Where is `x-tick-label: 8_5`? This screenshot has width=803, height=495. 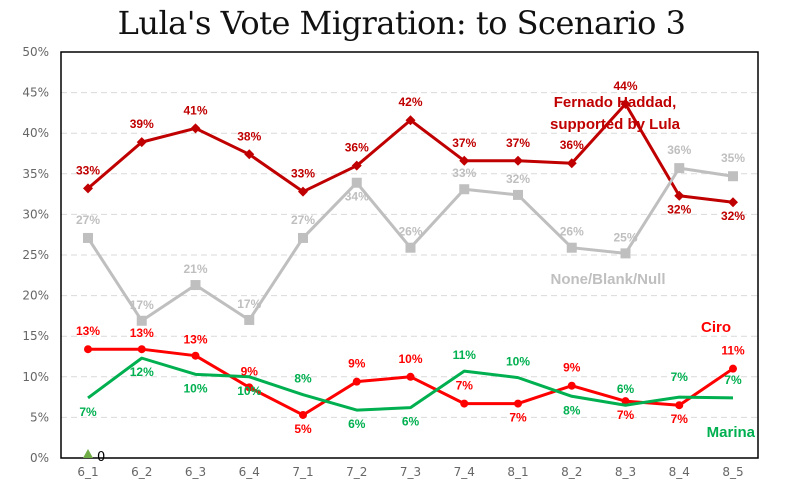
x-tick-label: 8_5 is located at coordinates (732, 472).